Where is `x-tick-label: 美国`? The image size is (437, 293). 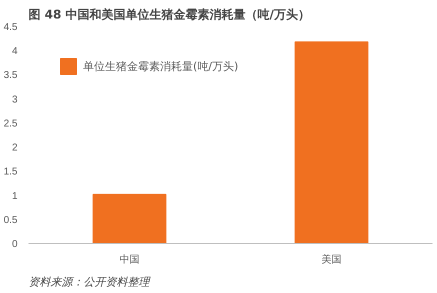 x-tick-label: 美国 is located at coordinates (332, 260).